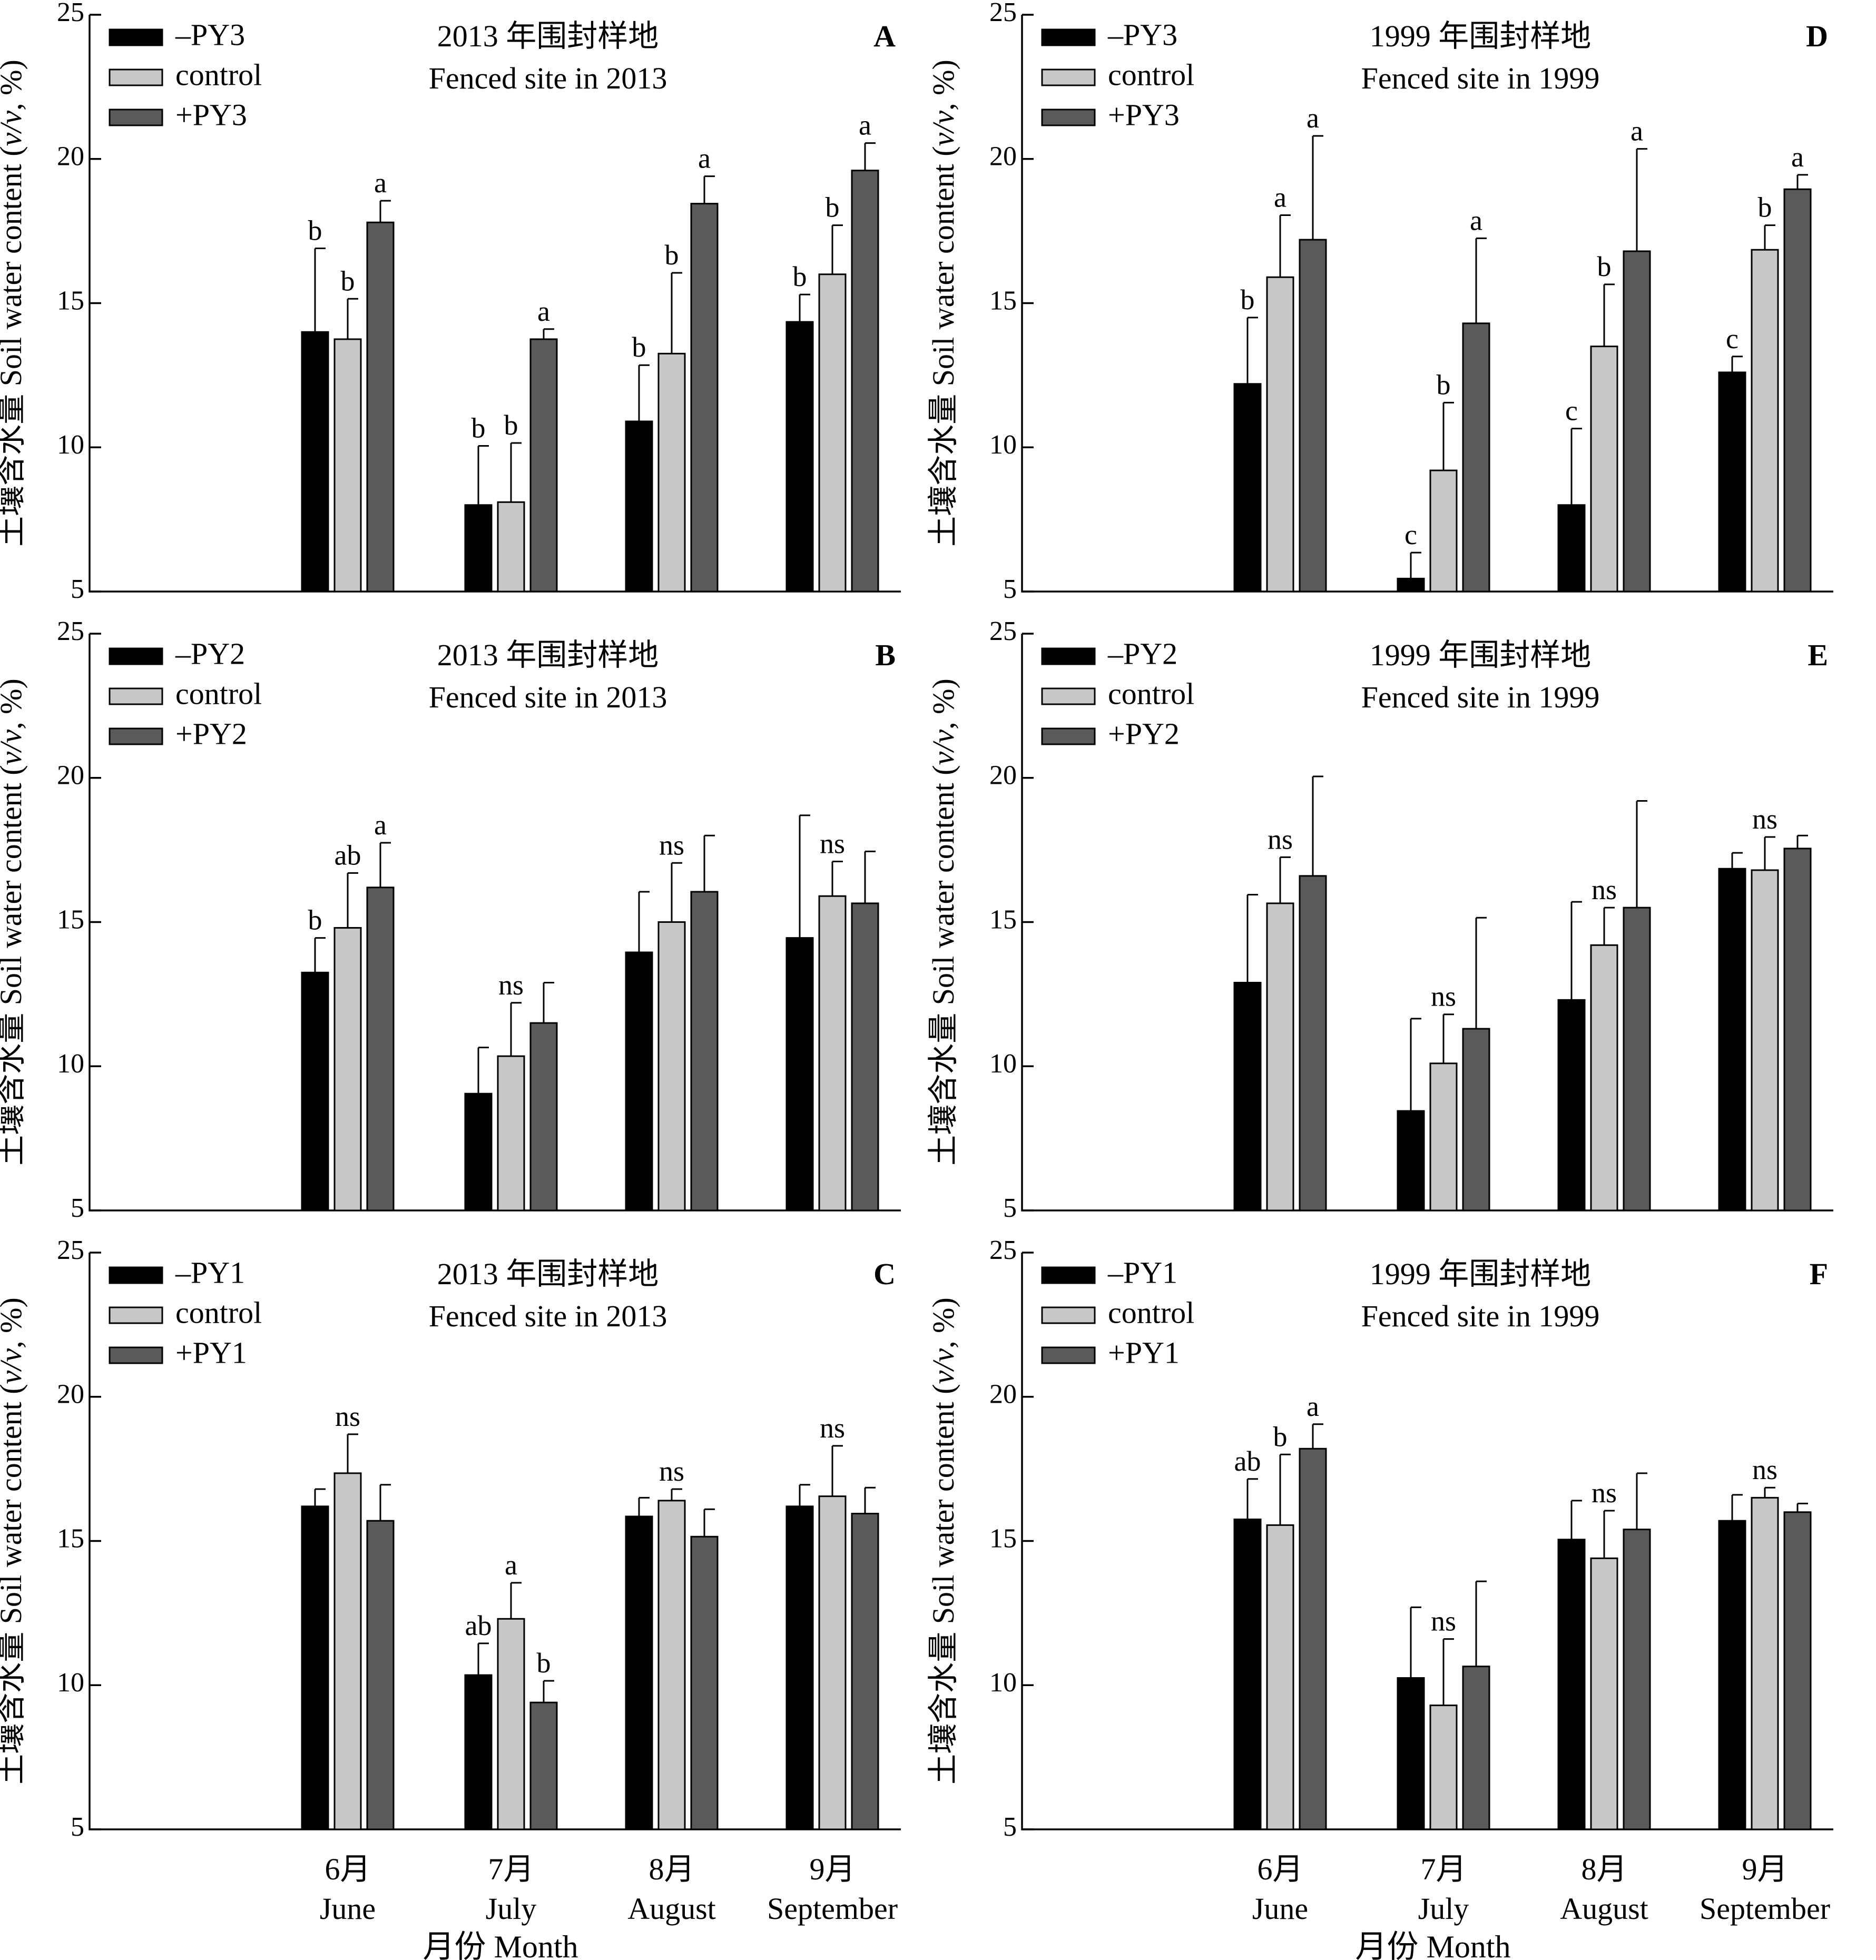 The height and width of the screenshot is (1960, 1876). What do you see at coordinates (210, 653) in the screenshot?
I see `legend-label: –PY2` at bounding box center [210, 653].